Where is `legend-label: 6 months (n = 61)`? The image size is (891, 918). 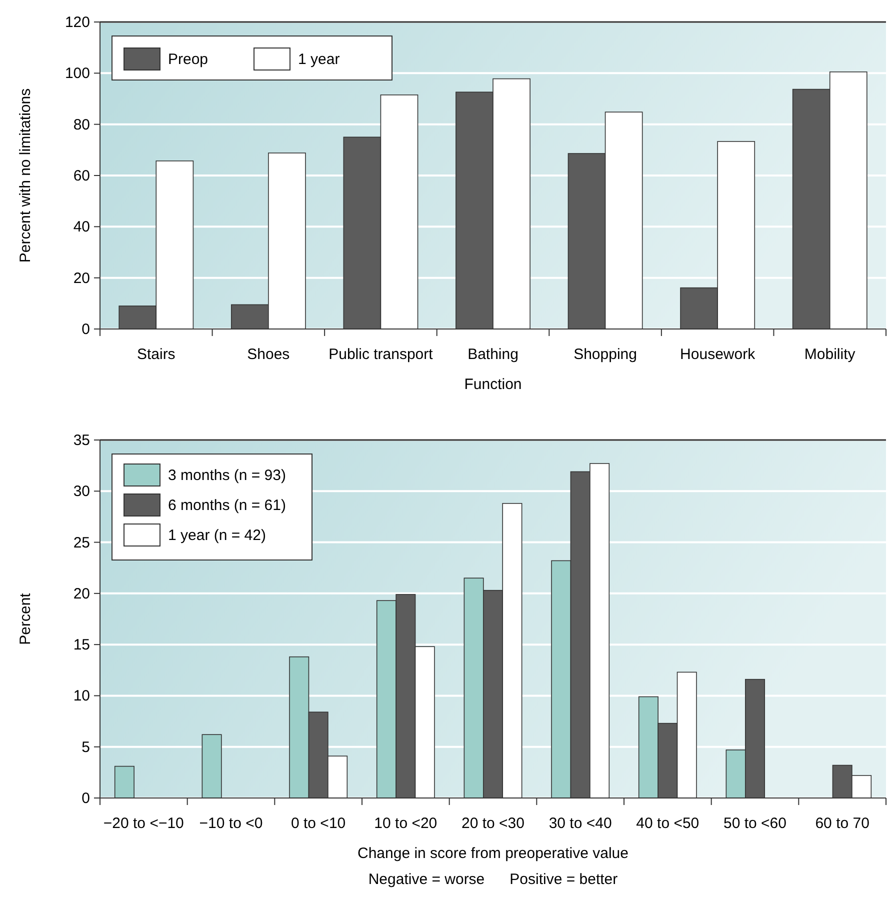
legend-label: 6 months (n = 61) is located at coordinates (227, 505).